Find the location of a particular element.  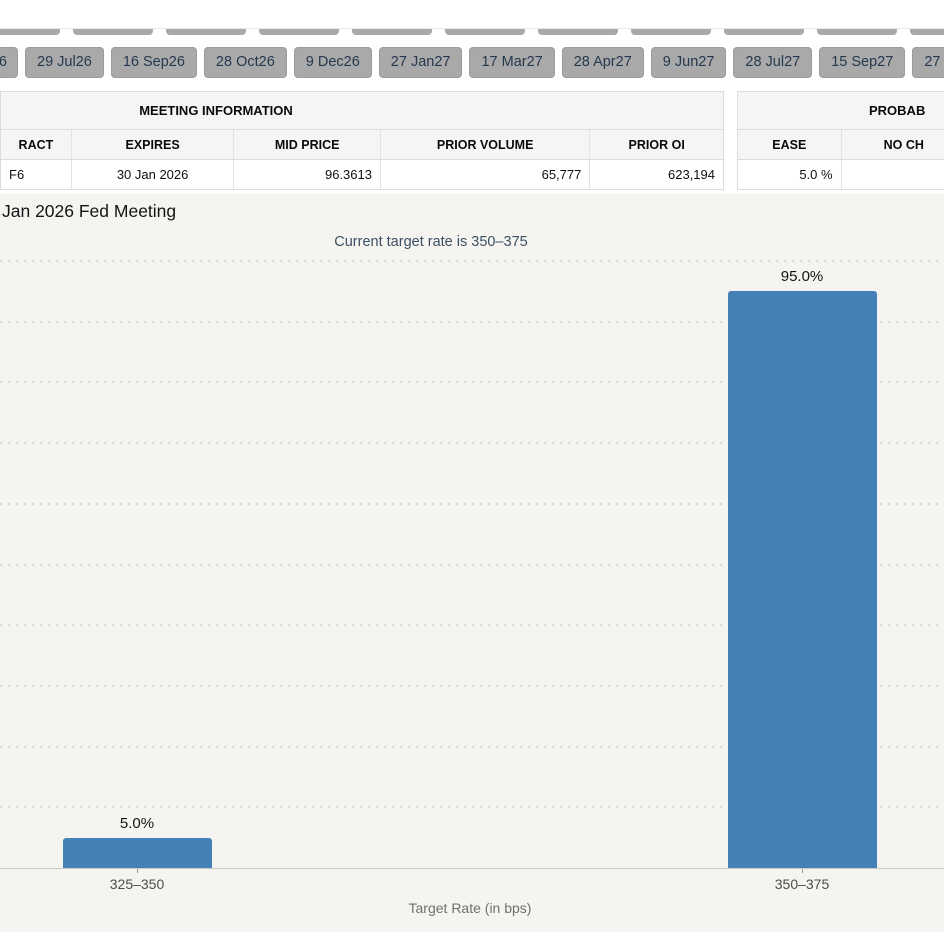

bar-value-label: 95.0% is located at coordinates (802, 277).